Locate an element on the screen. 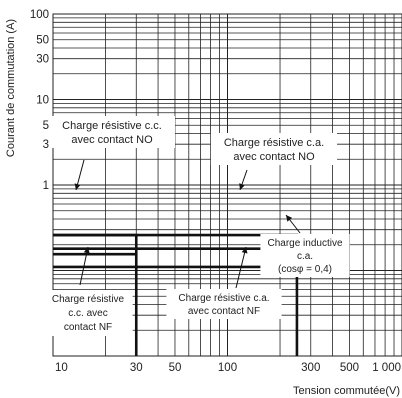  x-tick-labels: 10 30 50 100 300 500 1 000 is located at coordinates (228, 368).